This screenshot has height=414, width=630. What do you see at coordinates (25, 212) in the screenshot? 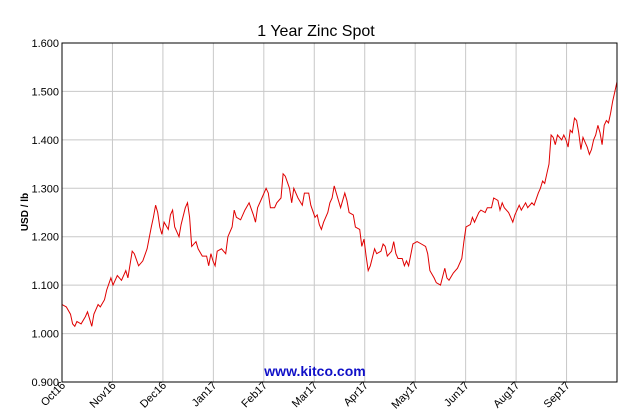
I see `y-axis-label: USD / lb` at bounding box center [25, 212].